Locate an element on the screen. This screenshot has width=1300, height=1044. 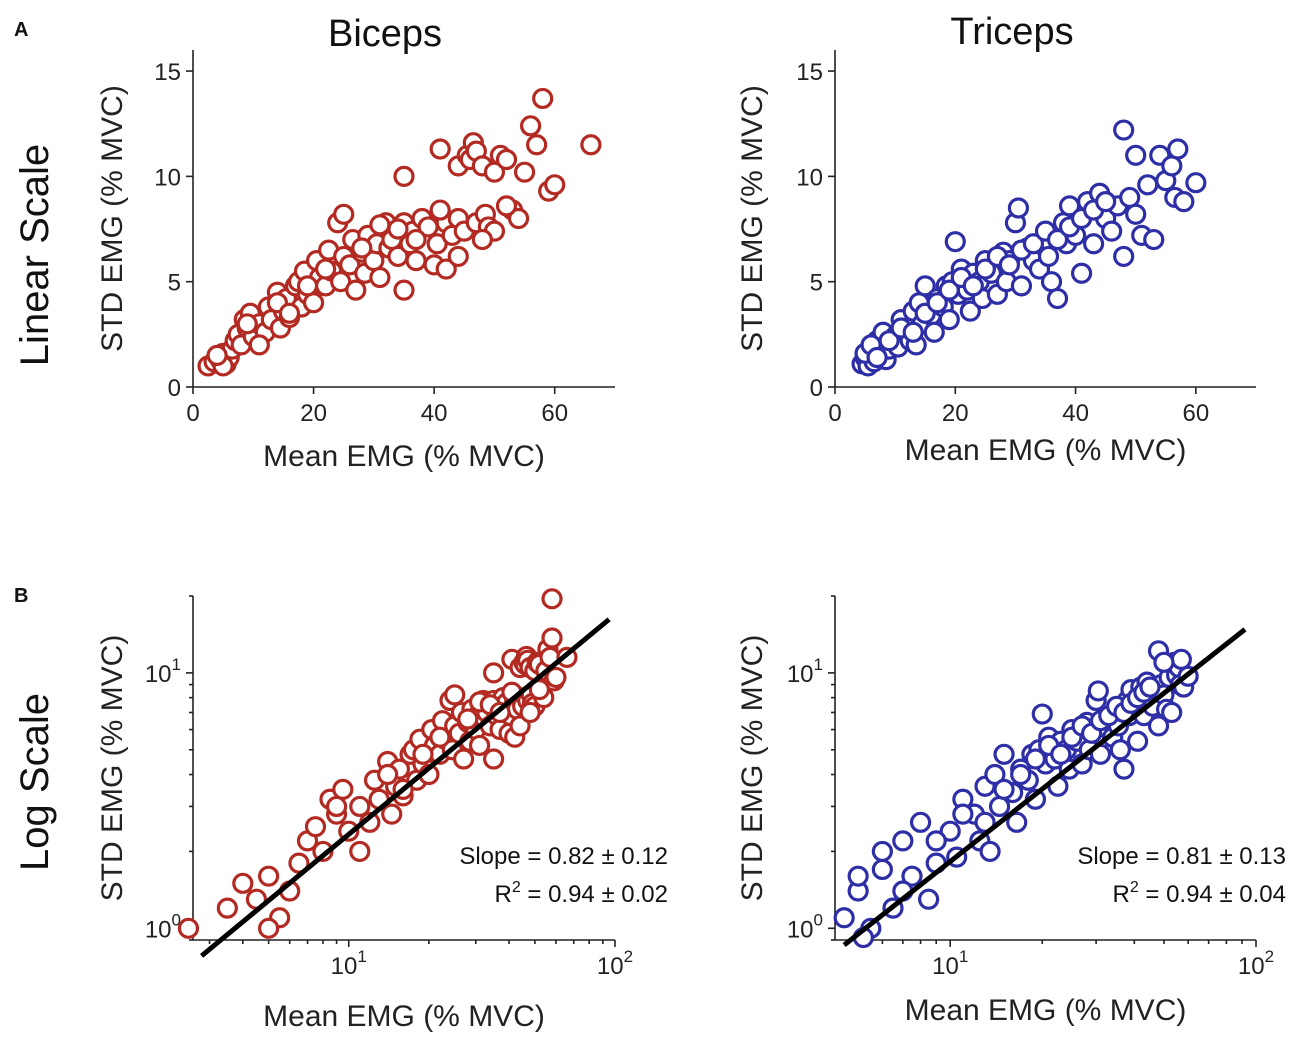
x-tick-label: 60 is located at coordinates (1196, 413).